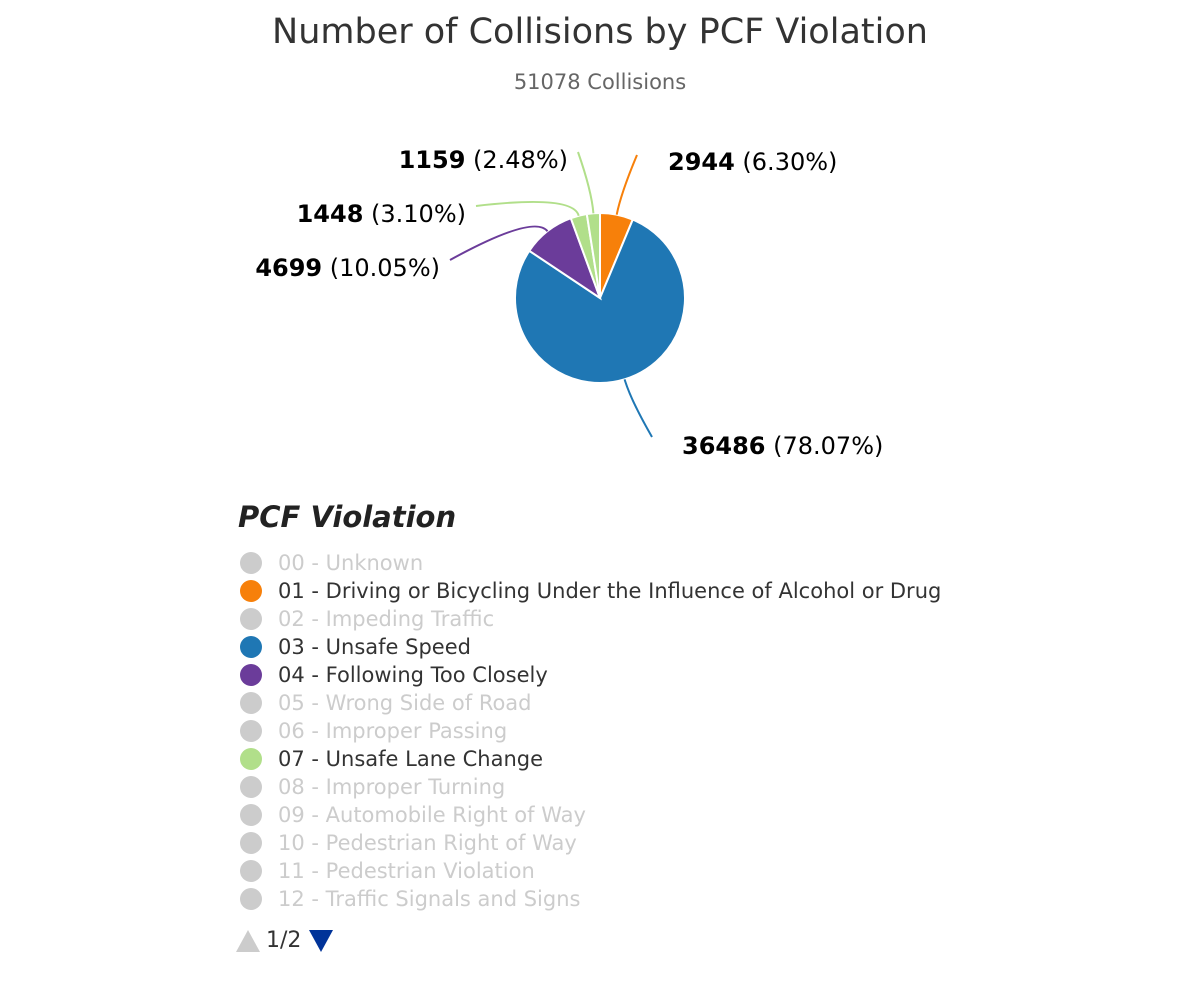 The image size is (1200, 1000). Describe the element at coordinates (590, 759) in the screenshot. I see `legend-item: 07 - Unsafe Lane Change` at that location.